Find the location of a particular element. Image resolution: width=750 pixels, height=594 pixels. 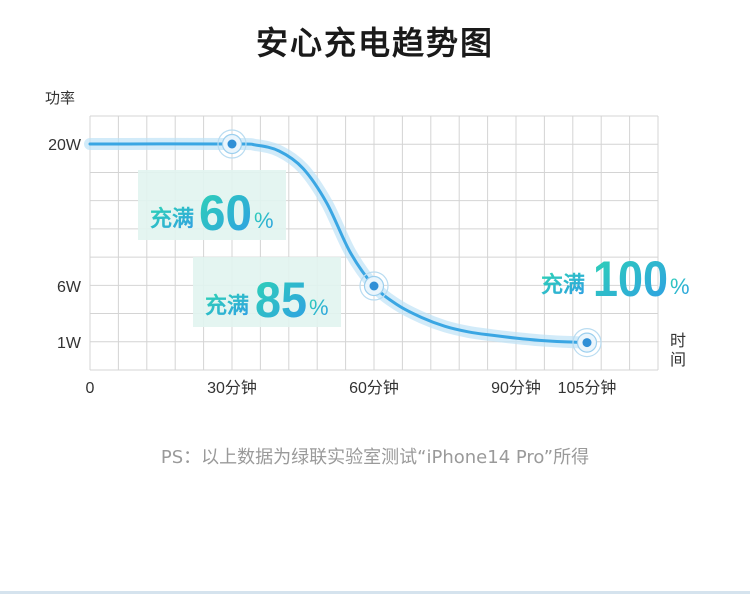

y-axis-title: 功率 is located at coordinates (60, 98).